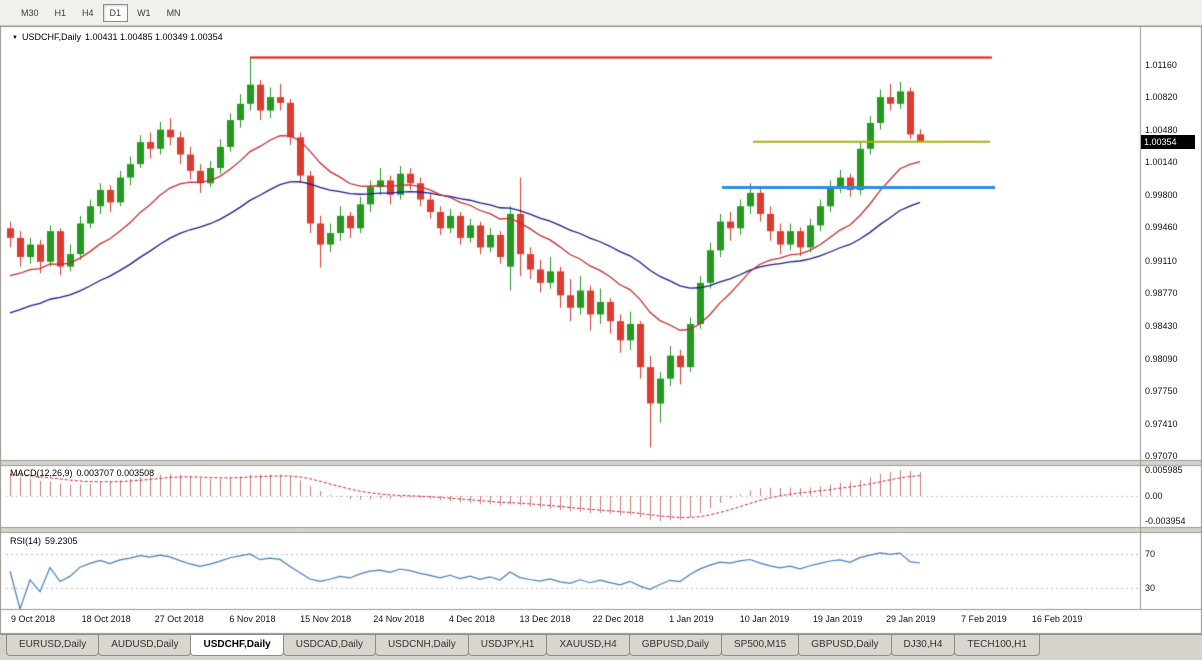 The width and height of the screenshot is (1202, 660). Describe the element at coordinates (1154, 495) in the screenshot. I see `macd-axis-label: 0.00` at that location.